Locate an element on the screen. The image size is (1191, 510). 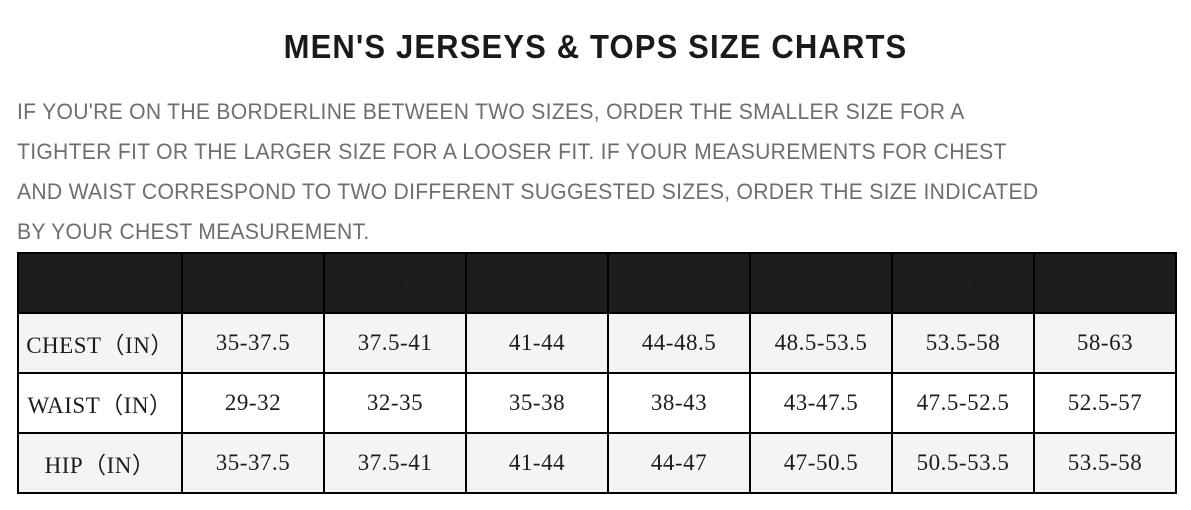
row-label-hip: HIP（IN） is located at coordinates (100, 463).